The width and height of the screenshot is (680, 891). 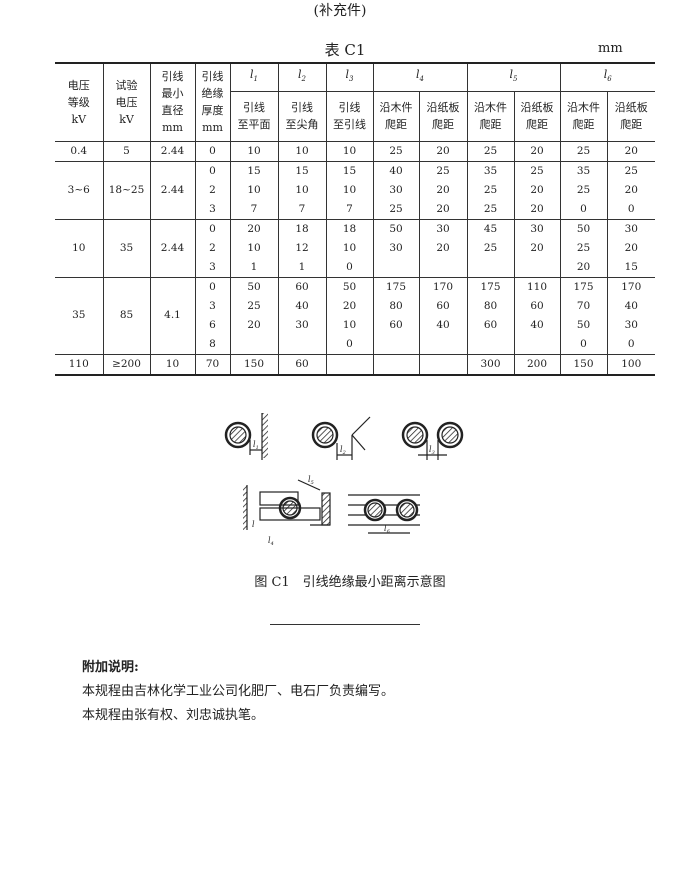 I want to click on cell-line: 300, so click(x=490, y=363).